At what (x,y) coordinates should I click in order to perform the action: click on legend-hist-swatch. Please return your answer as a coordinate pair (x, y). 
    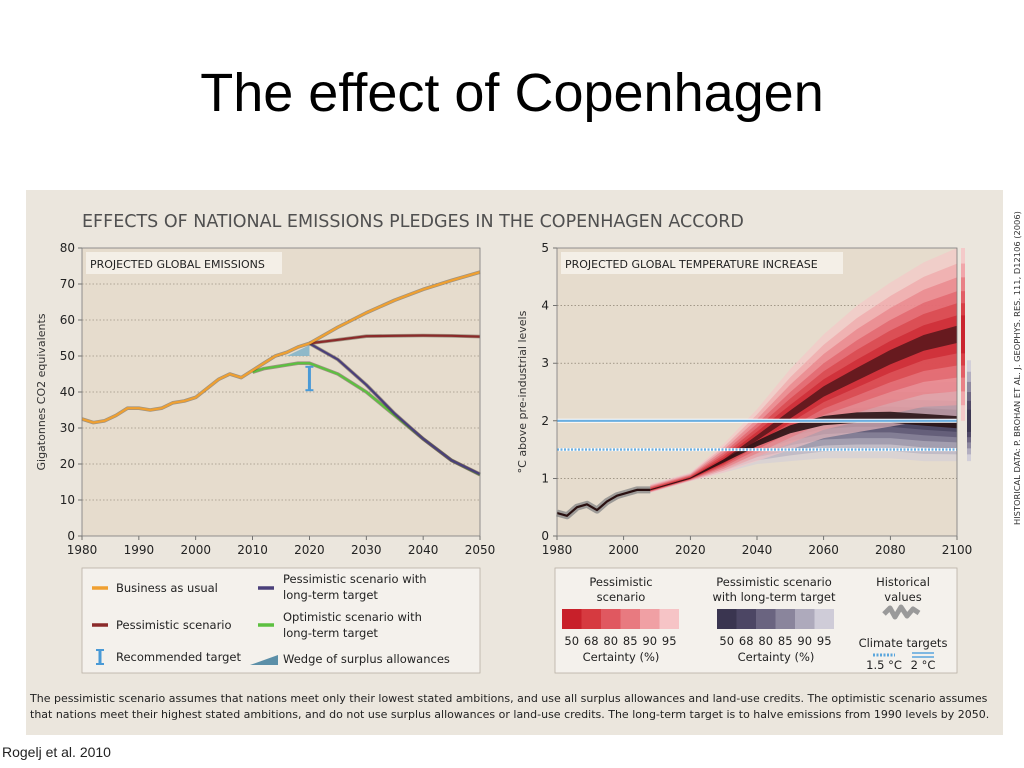
    Looking at the image, I should click on (901, 612).